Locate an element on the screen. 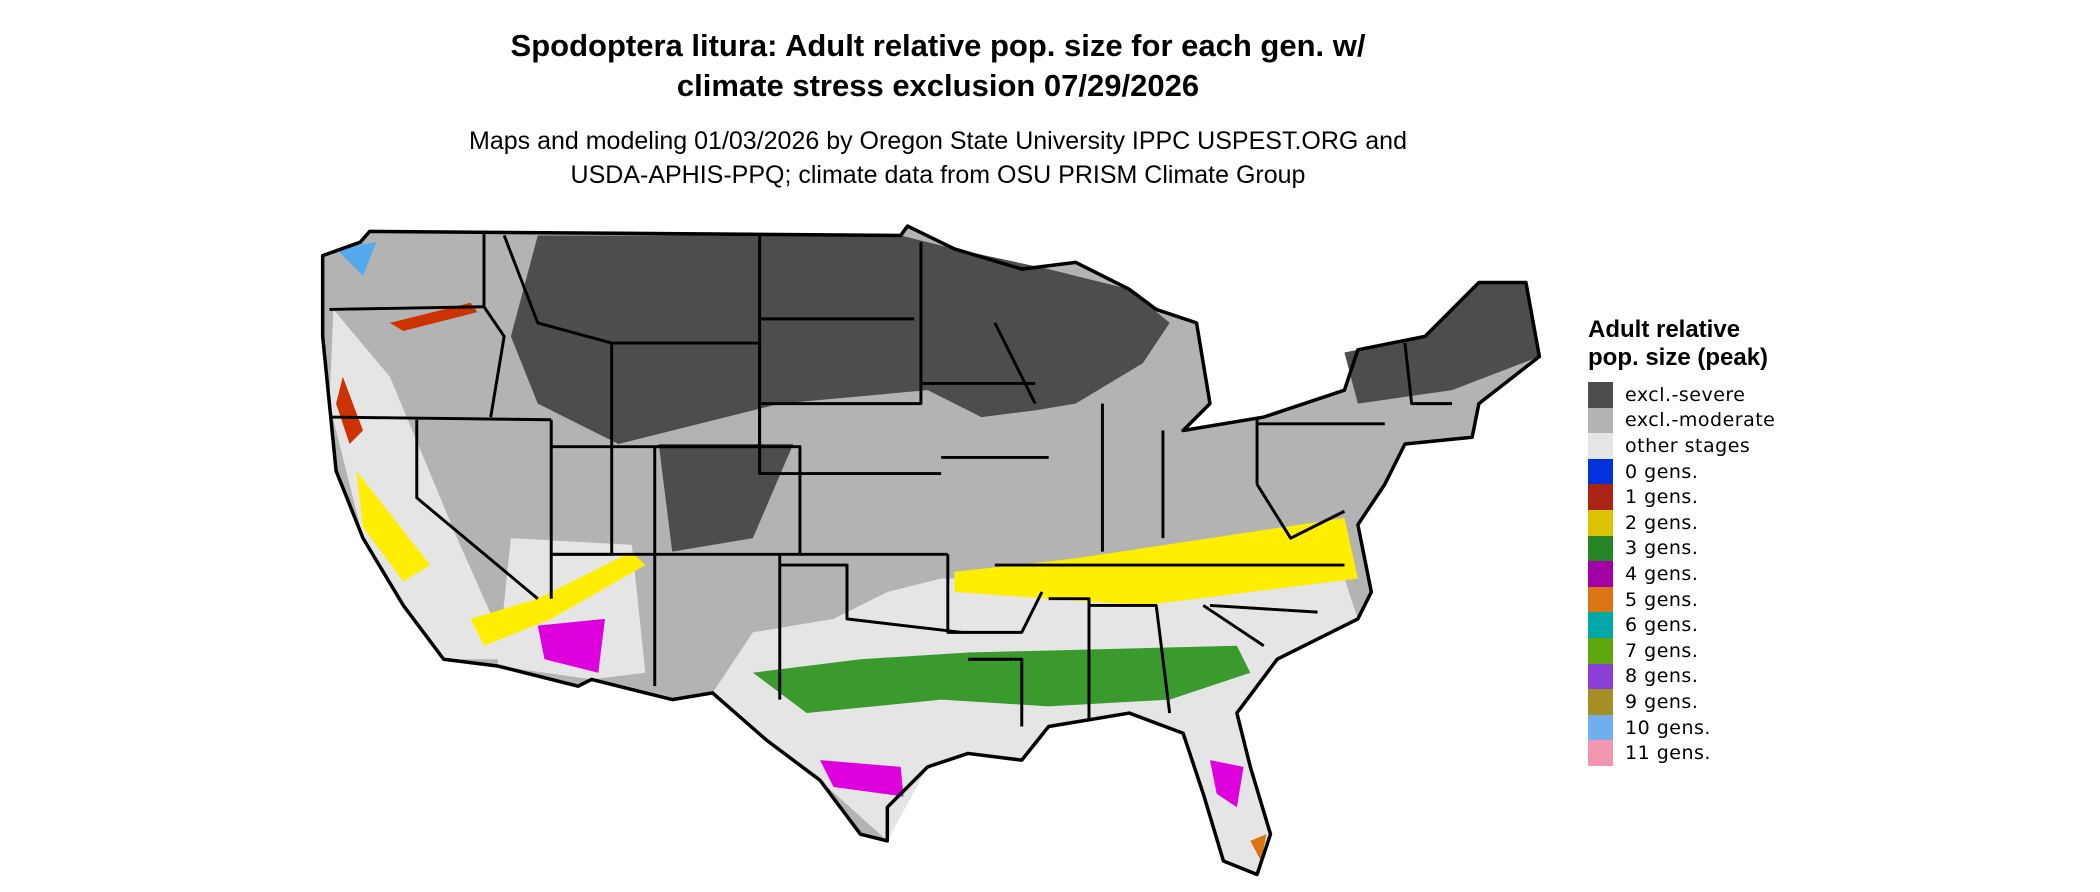  legend-item: 4 gens. is located at coordinates (1688, 574).